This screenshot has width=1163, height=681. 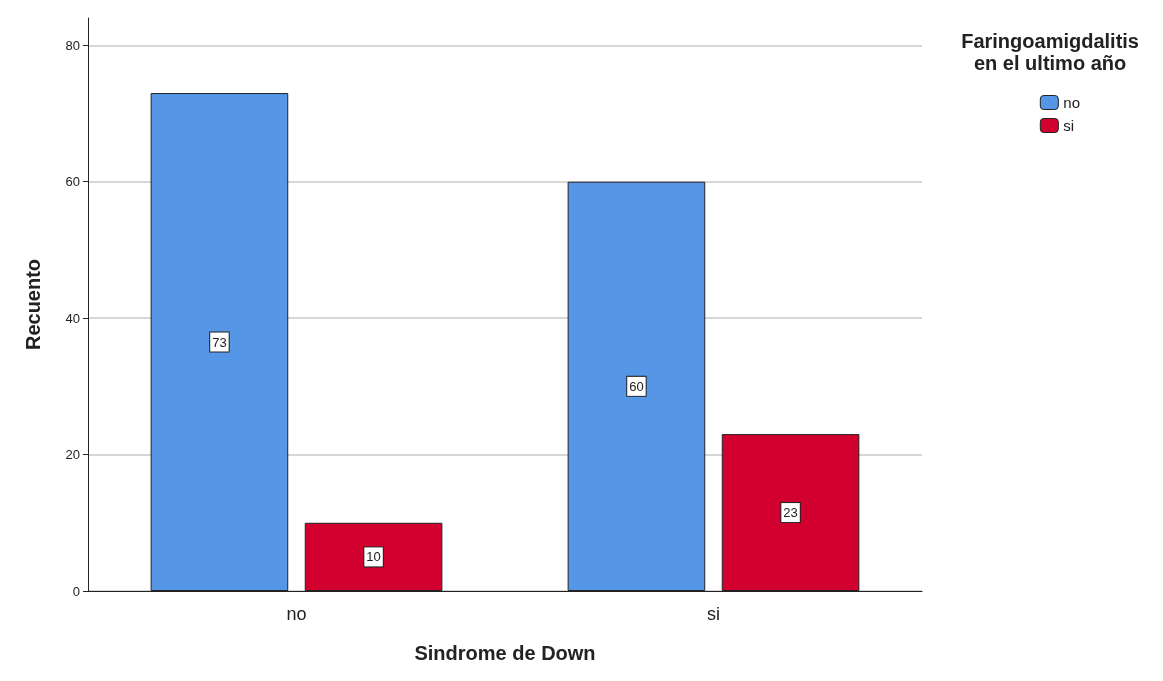 I want to click on y-tick-label: 20, so click(x=72, y=455).